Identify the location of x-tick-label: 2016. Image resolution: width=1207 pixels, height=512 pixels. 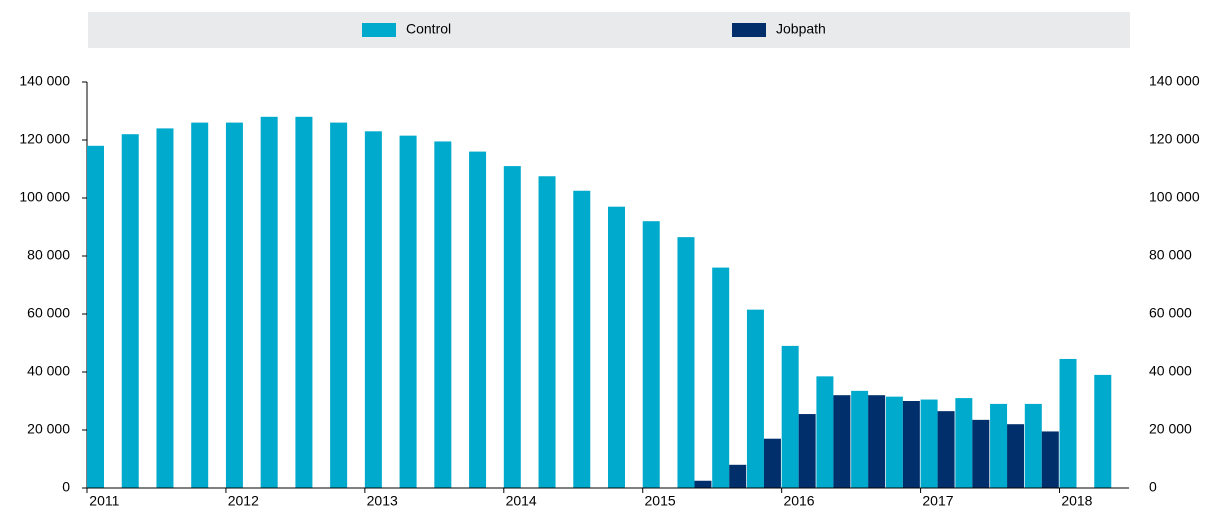
(798, 501).